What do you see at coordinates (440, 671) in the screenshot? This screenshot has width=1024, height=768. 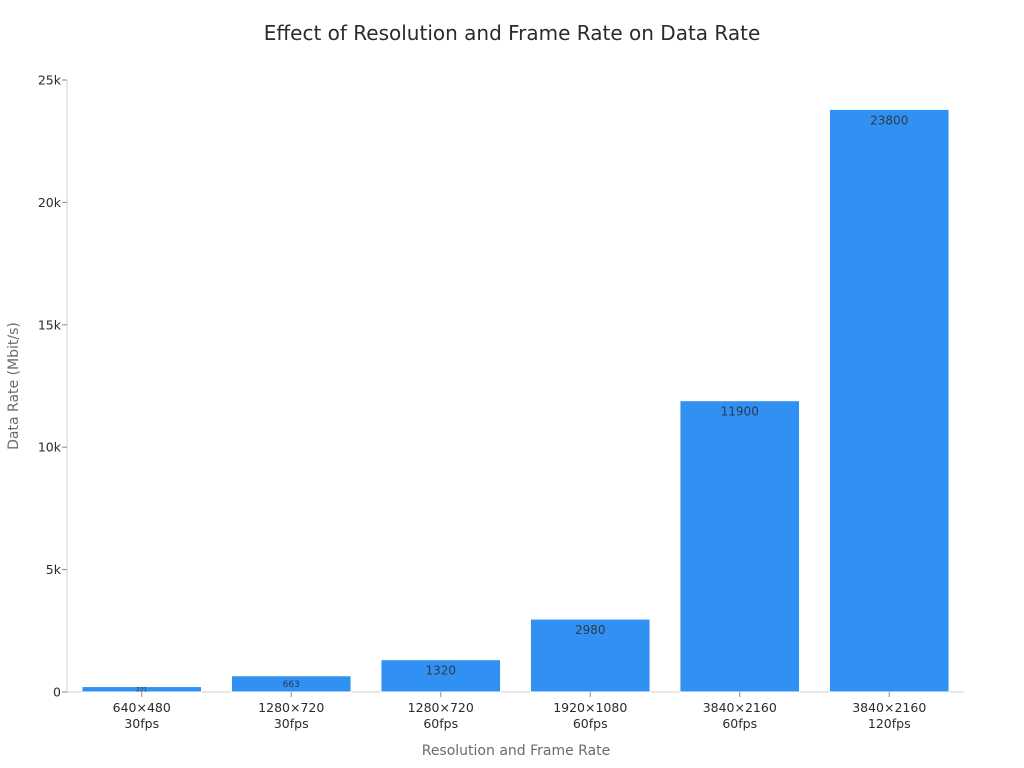 I see `bar-value-label: 1320` at bounding box center [440, 671].